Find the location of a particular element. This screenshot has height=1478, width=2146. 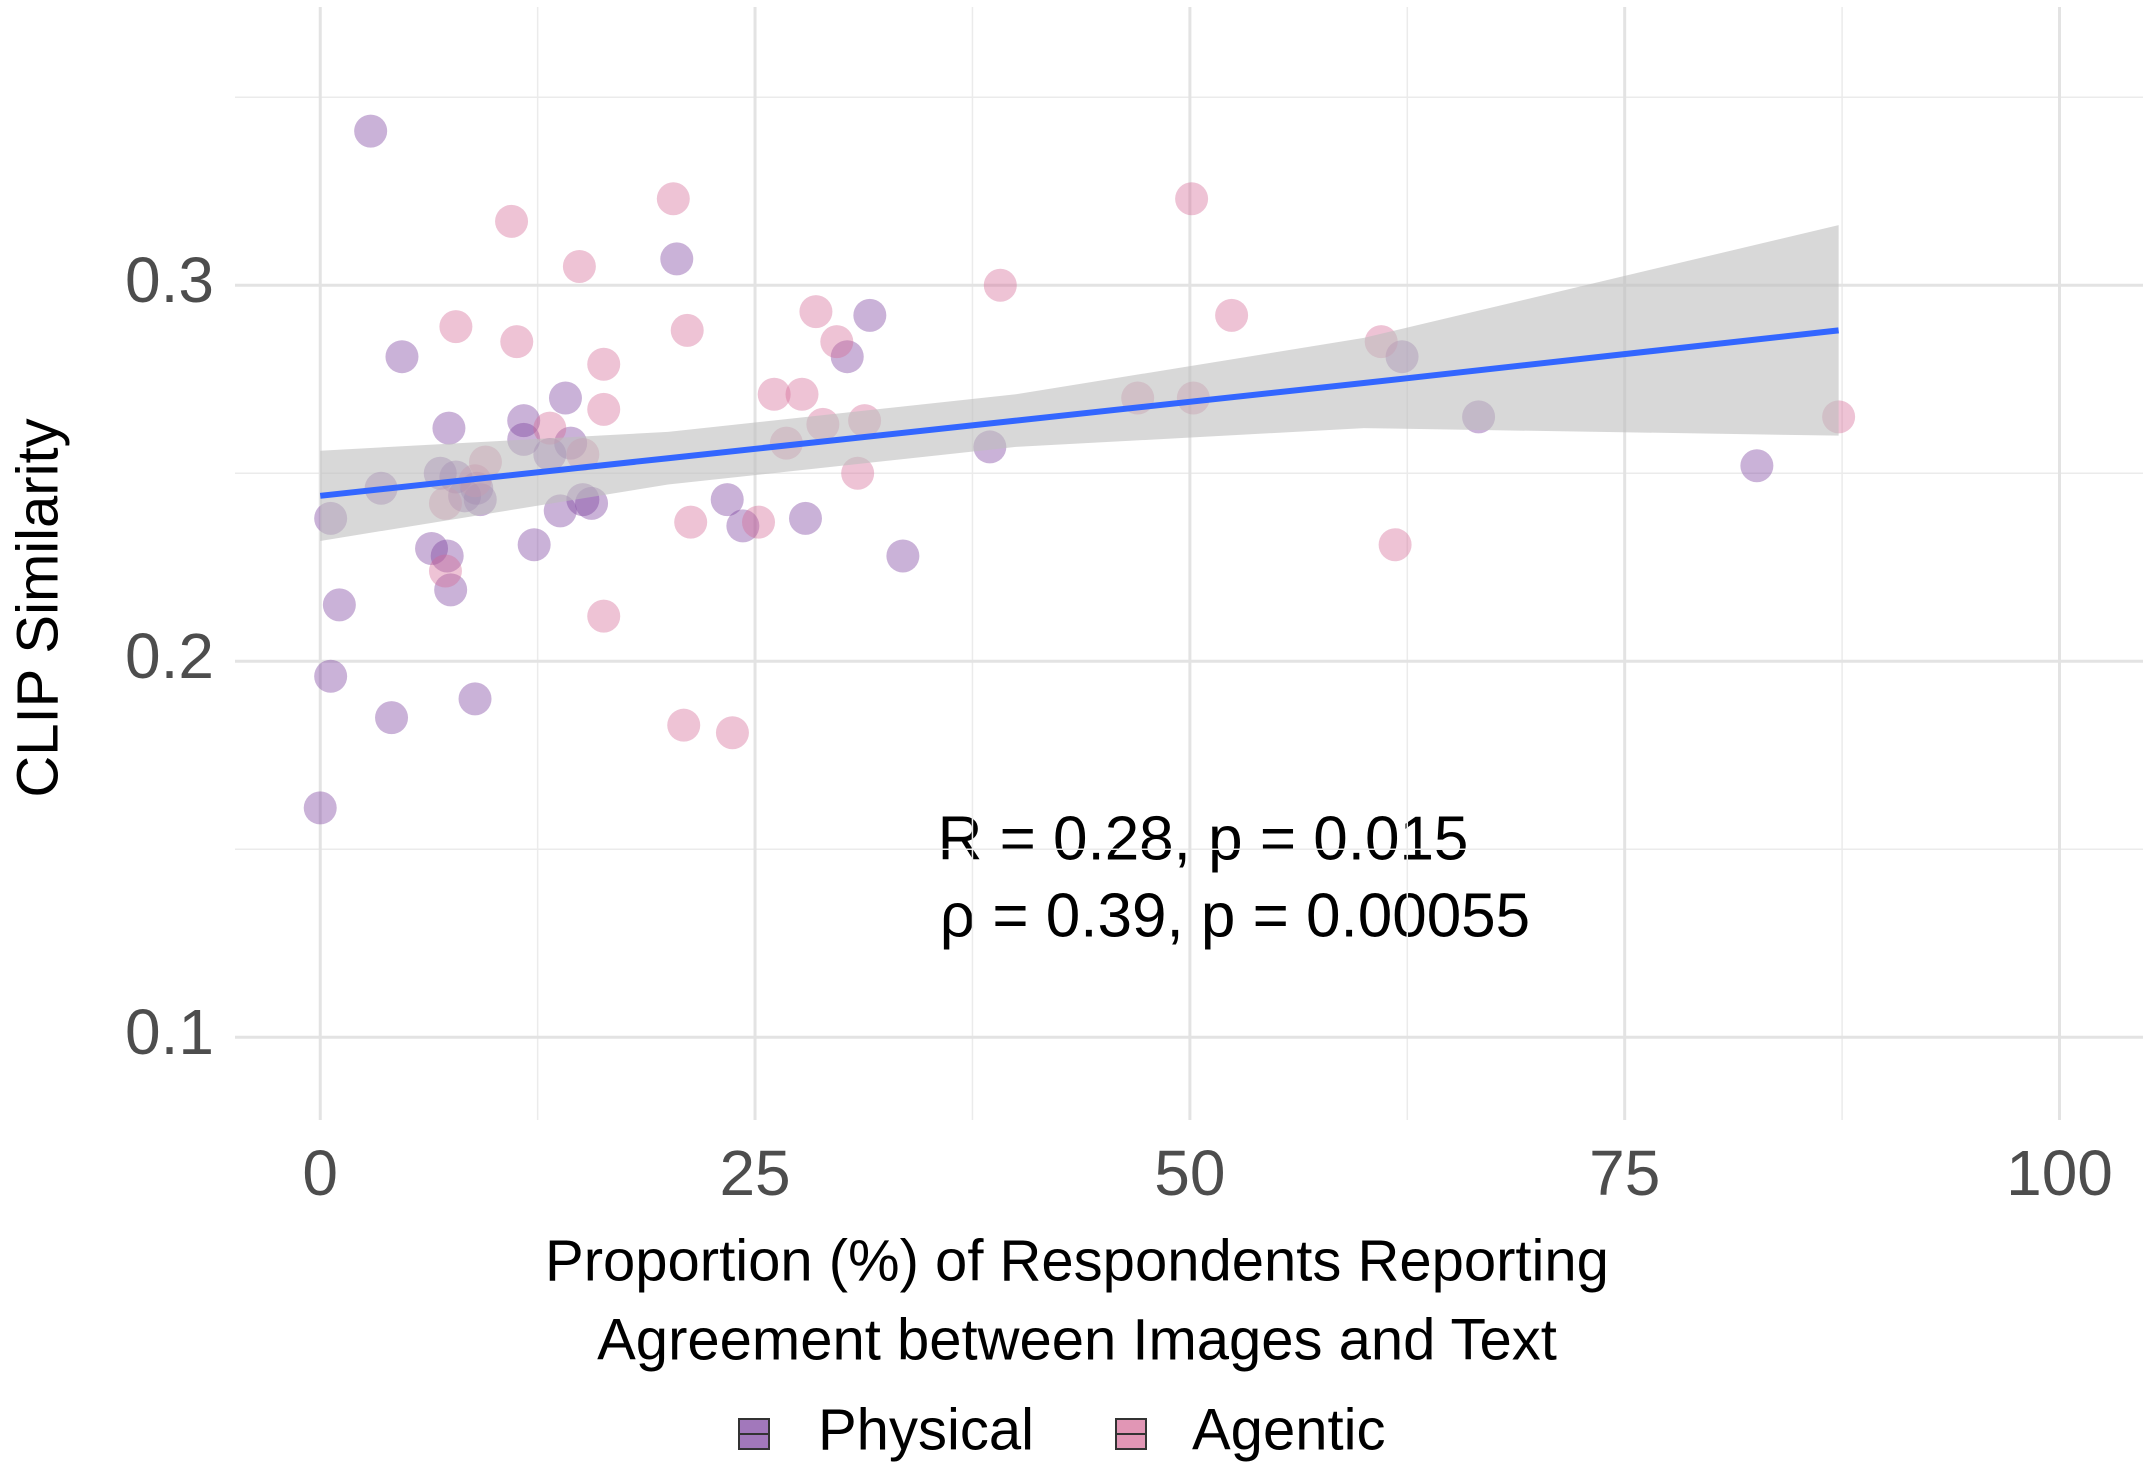

x-axis-title: Proportion (%) of Respondents Reporting is located at coordinates (1077, 1260).